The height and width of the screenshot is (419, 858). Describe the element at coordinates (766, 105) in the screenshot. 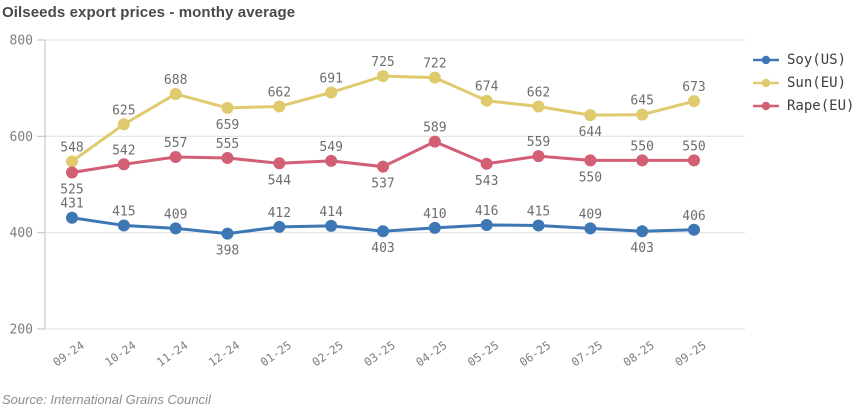

I see `rape-legend-marker-icon` at that location.